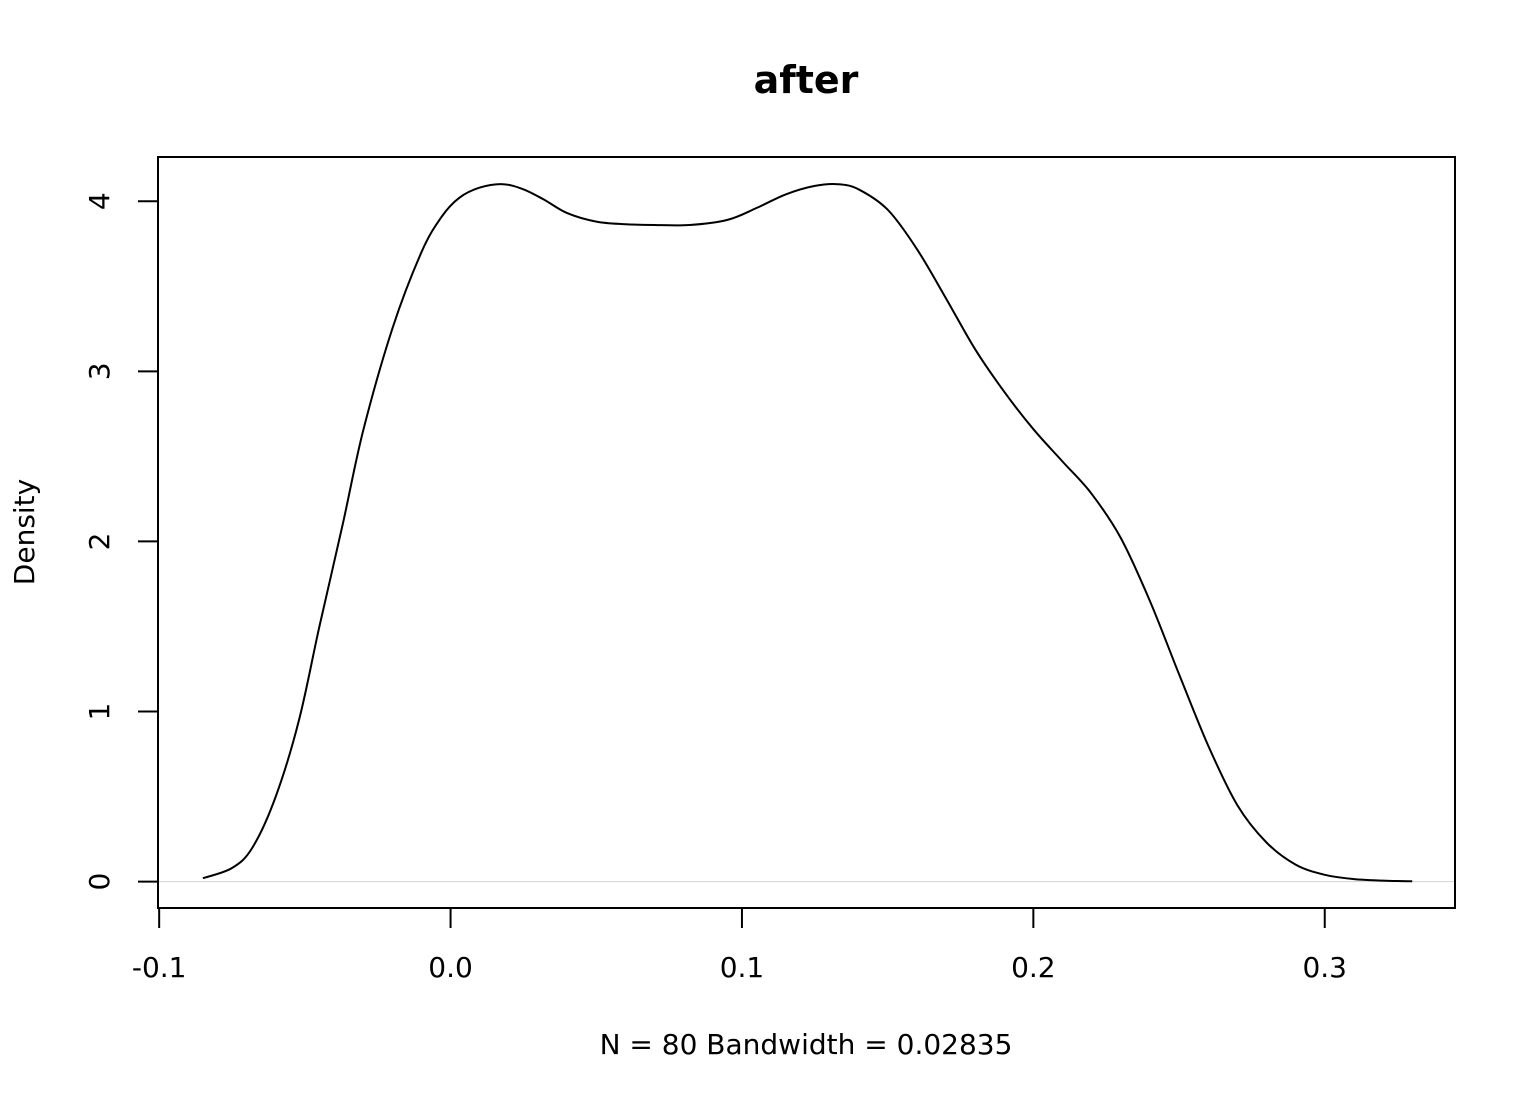  Describe the element at coordinates (450, 967) in the screenshot. I see `x-tick-label: 0.0` at that location.